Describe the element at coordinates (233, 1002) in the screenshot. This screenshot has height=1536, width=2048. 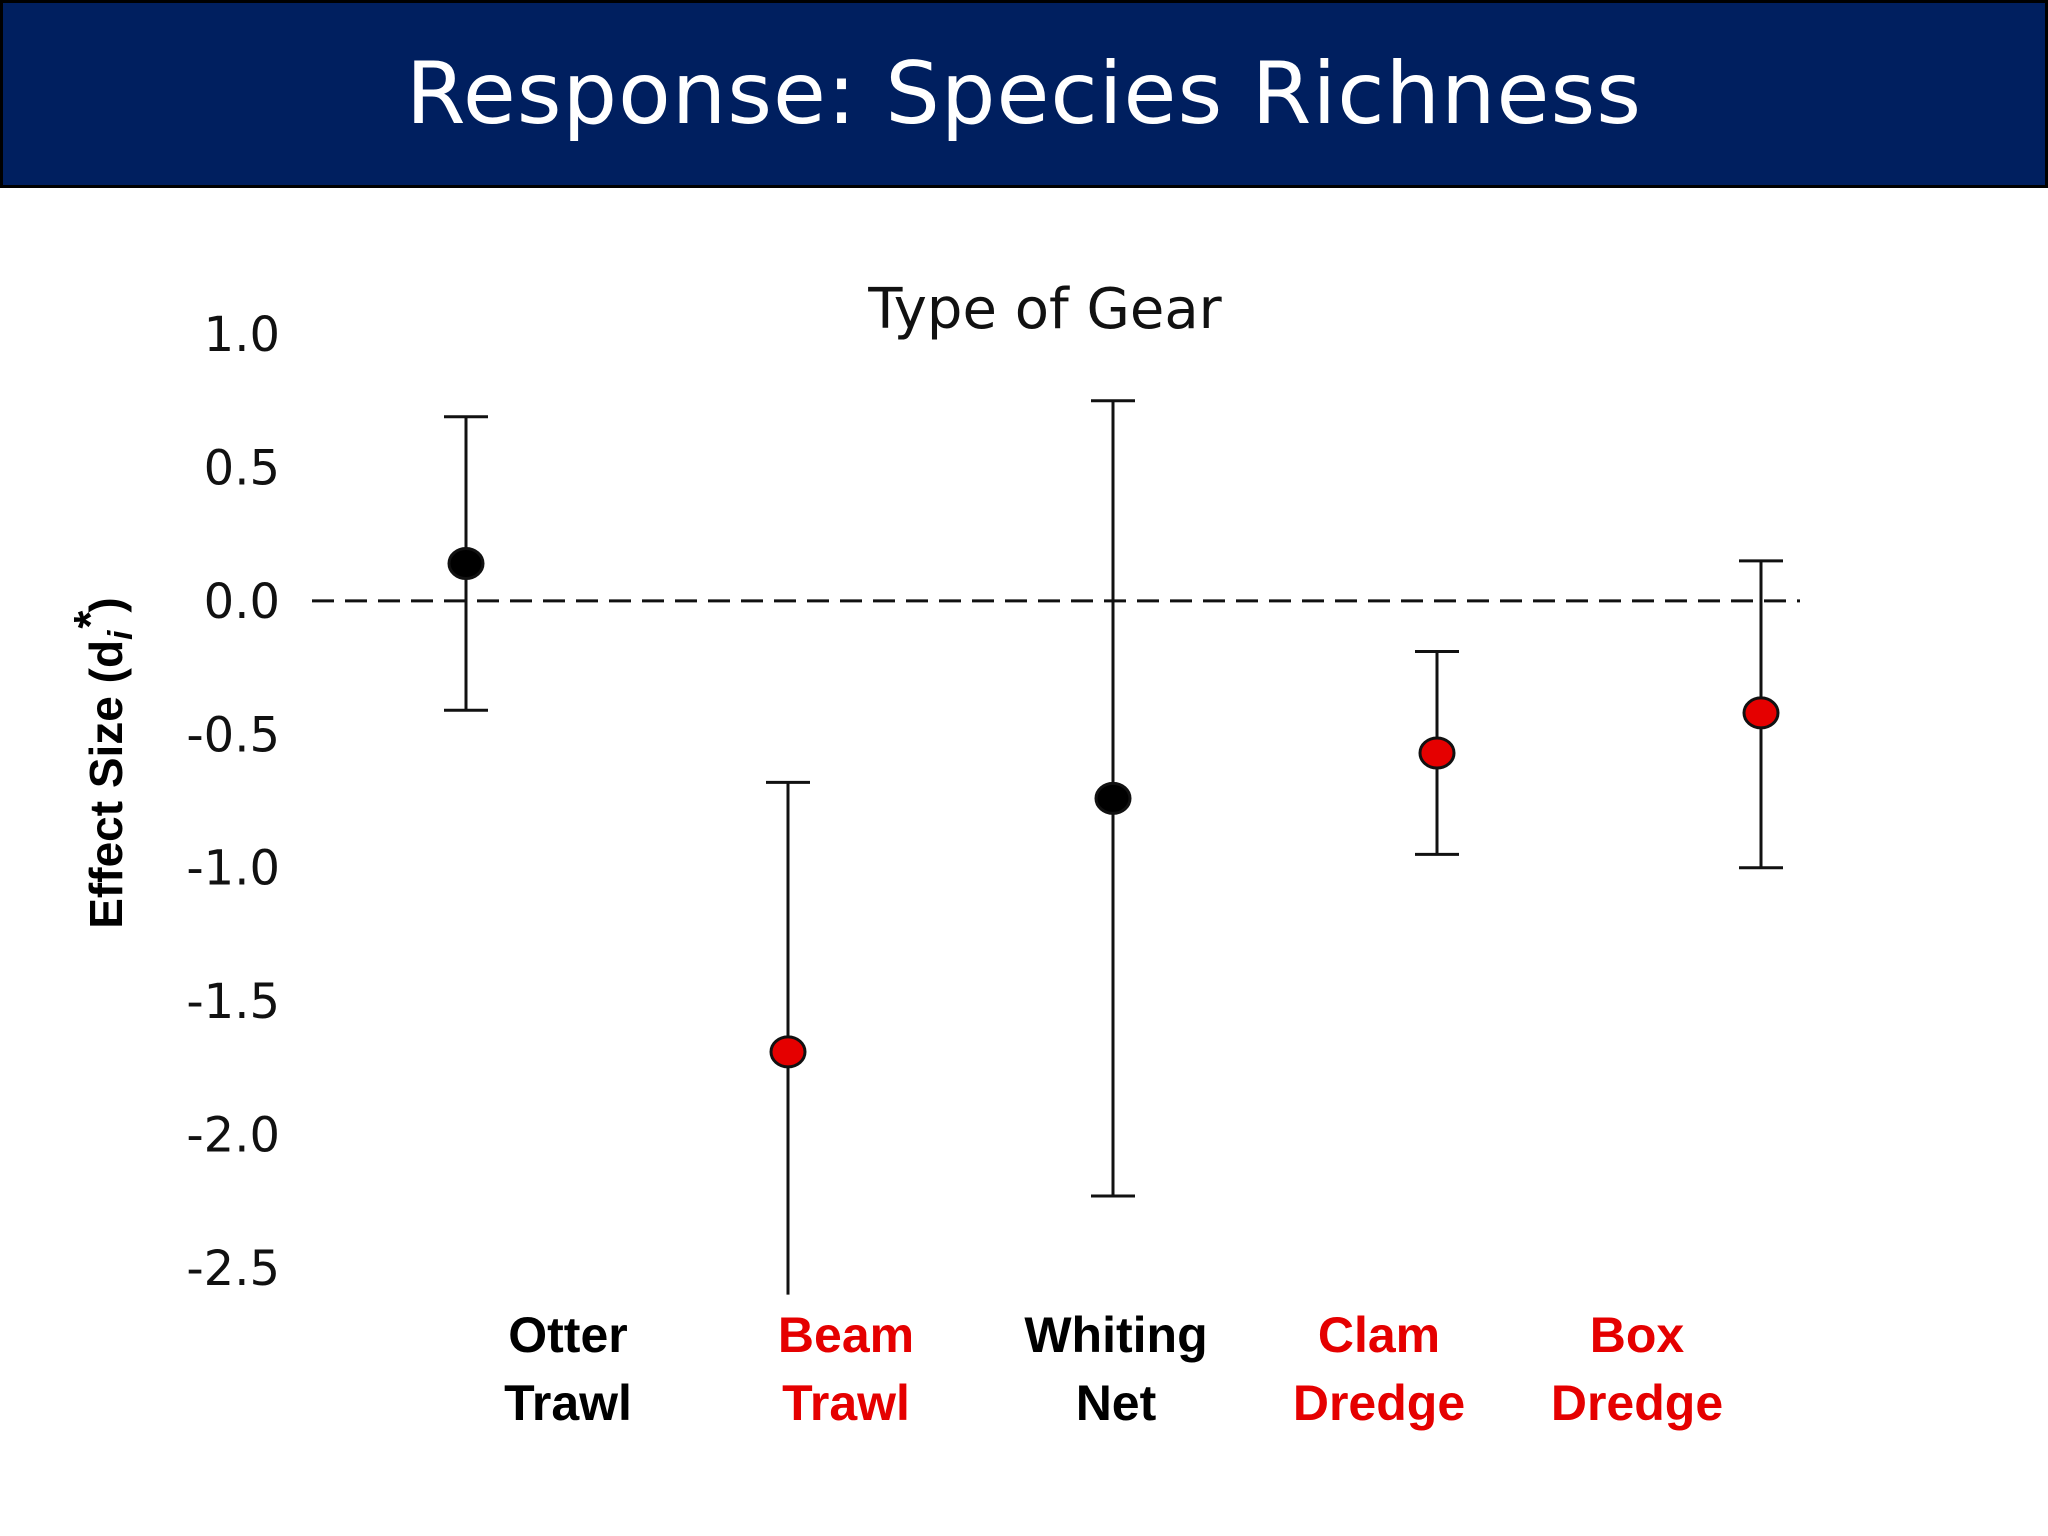
I see `y-tick-label: -1.5` at that location.